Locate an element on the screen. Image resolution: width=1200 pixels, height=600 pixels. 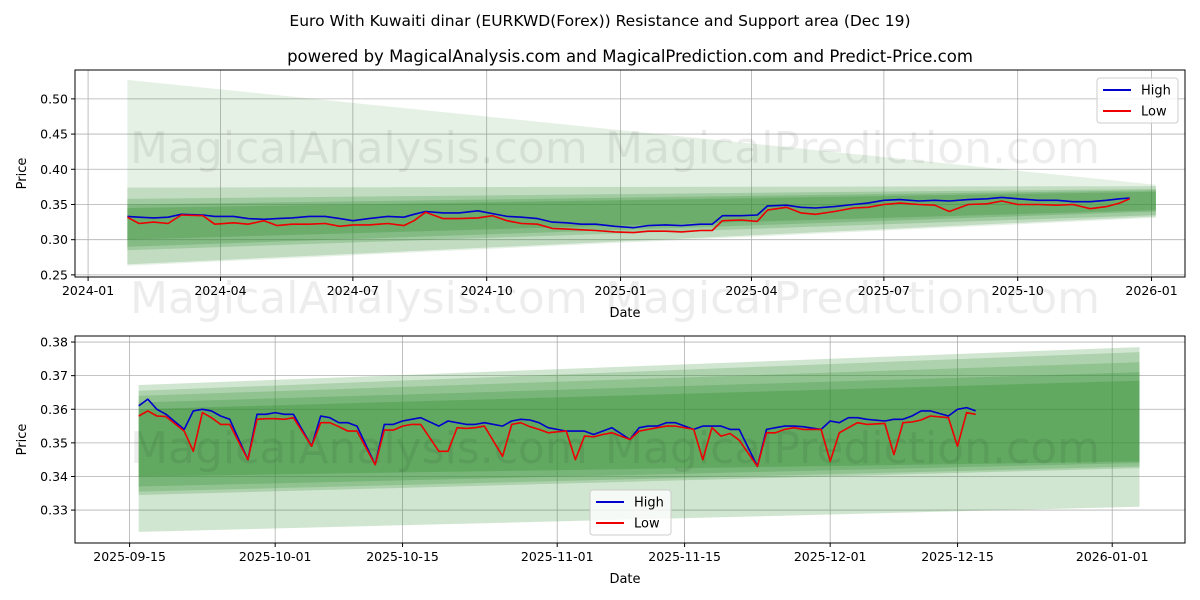
y-tick-label: 0.36 is located at coordinates (54, 409).